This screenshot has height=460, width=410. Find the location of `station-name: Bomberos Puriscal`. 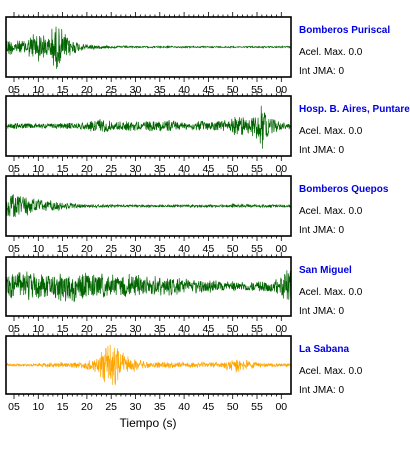

station-name: Bomberos Puriscal is located at coordinates (344, 30).